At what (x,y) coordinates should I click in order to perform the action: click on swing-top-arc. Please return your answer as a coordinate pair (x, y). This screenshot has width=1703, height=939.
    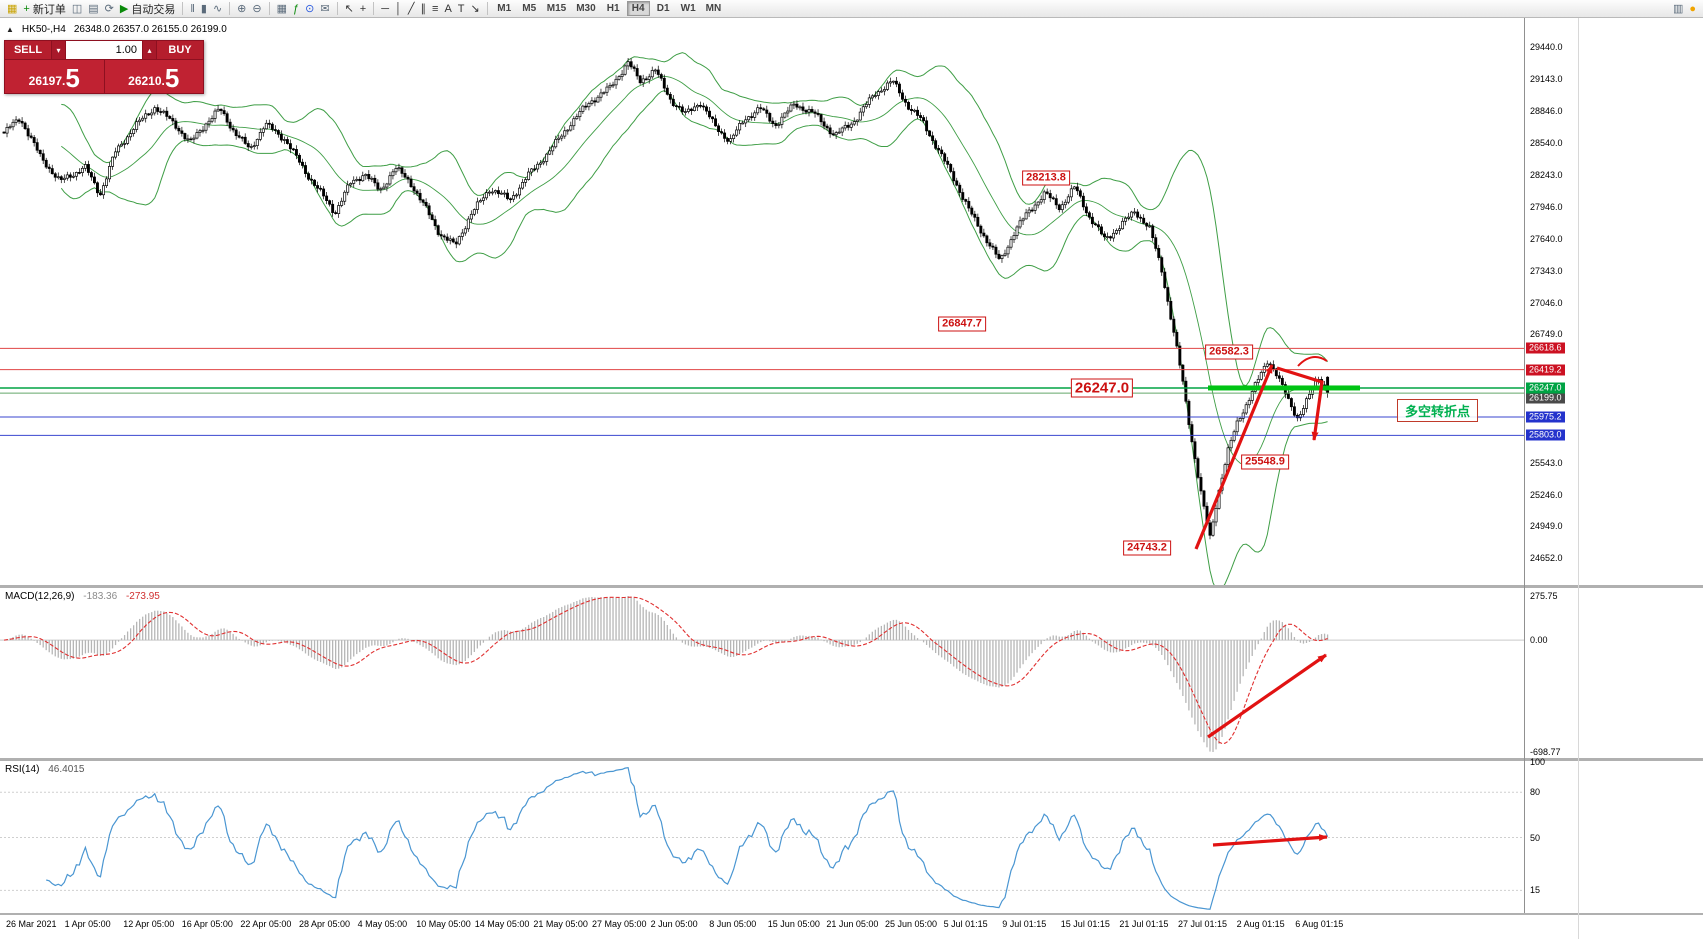
    Looking at the image, I should click on (1312, 361).